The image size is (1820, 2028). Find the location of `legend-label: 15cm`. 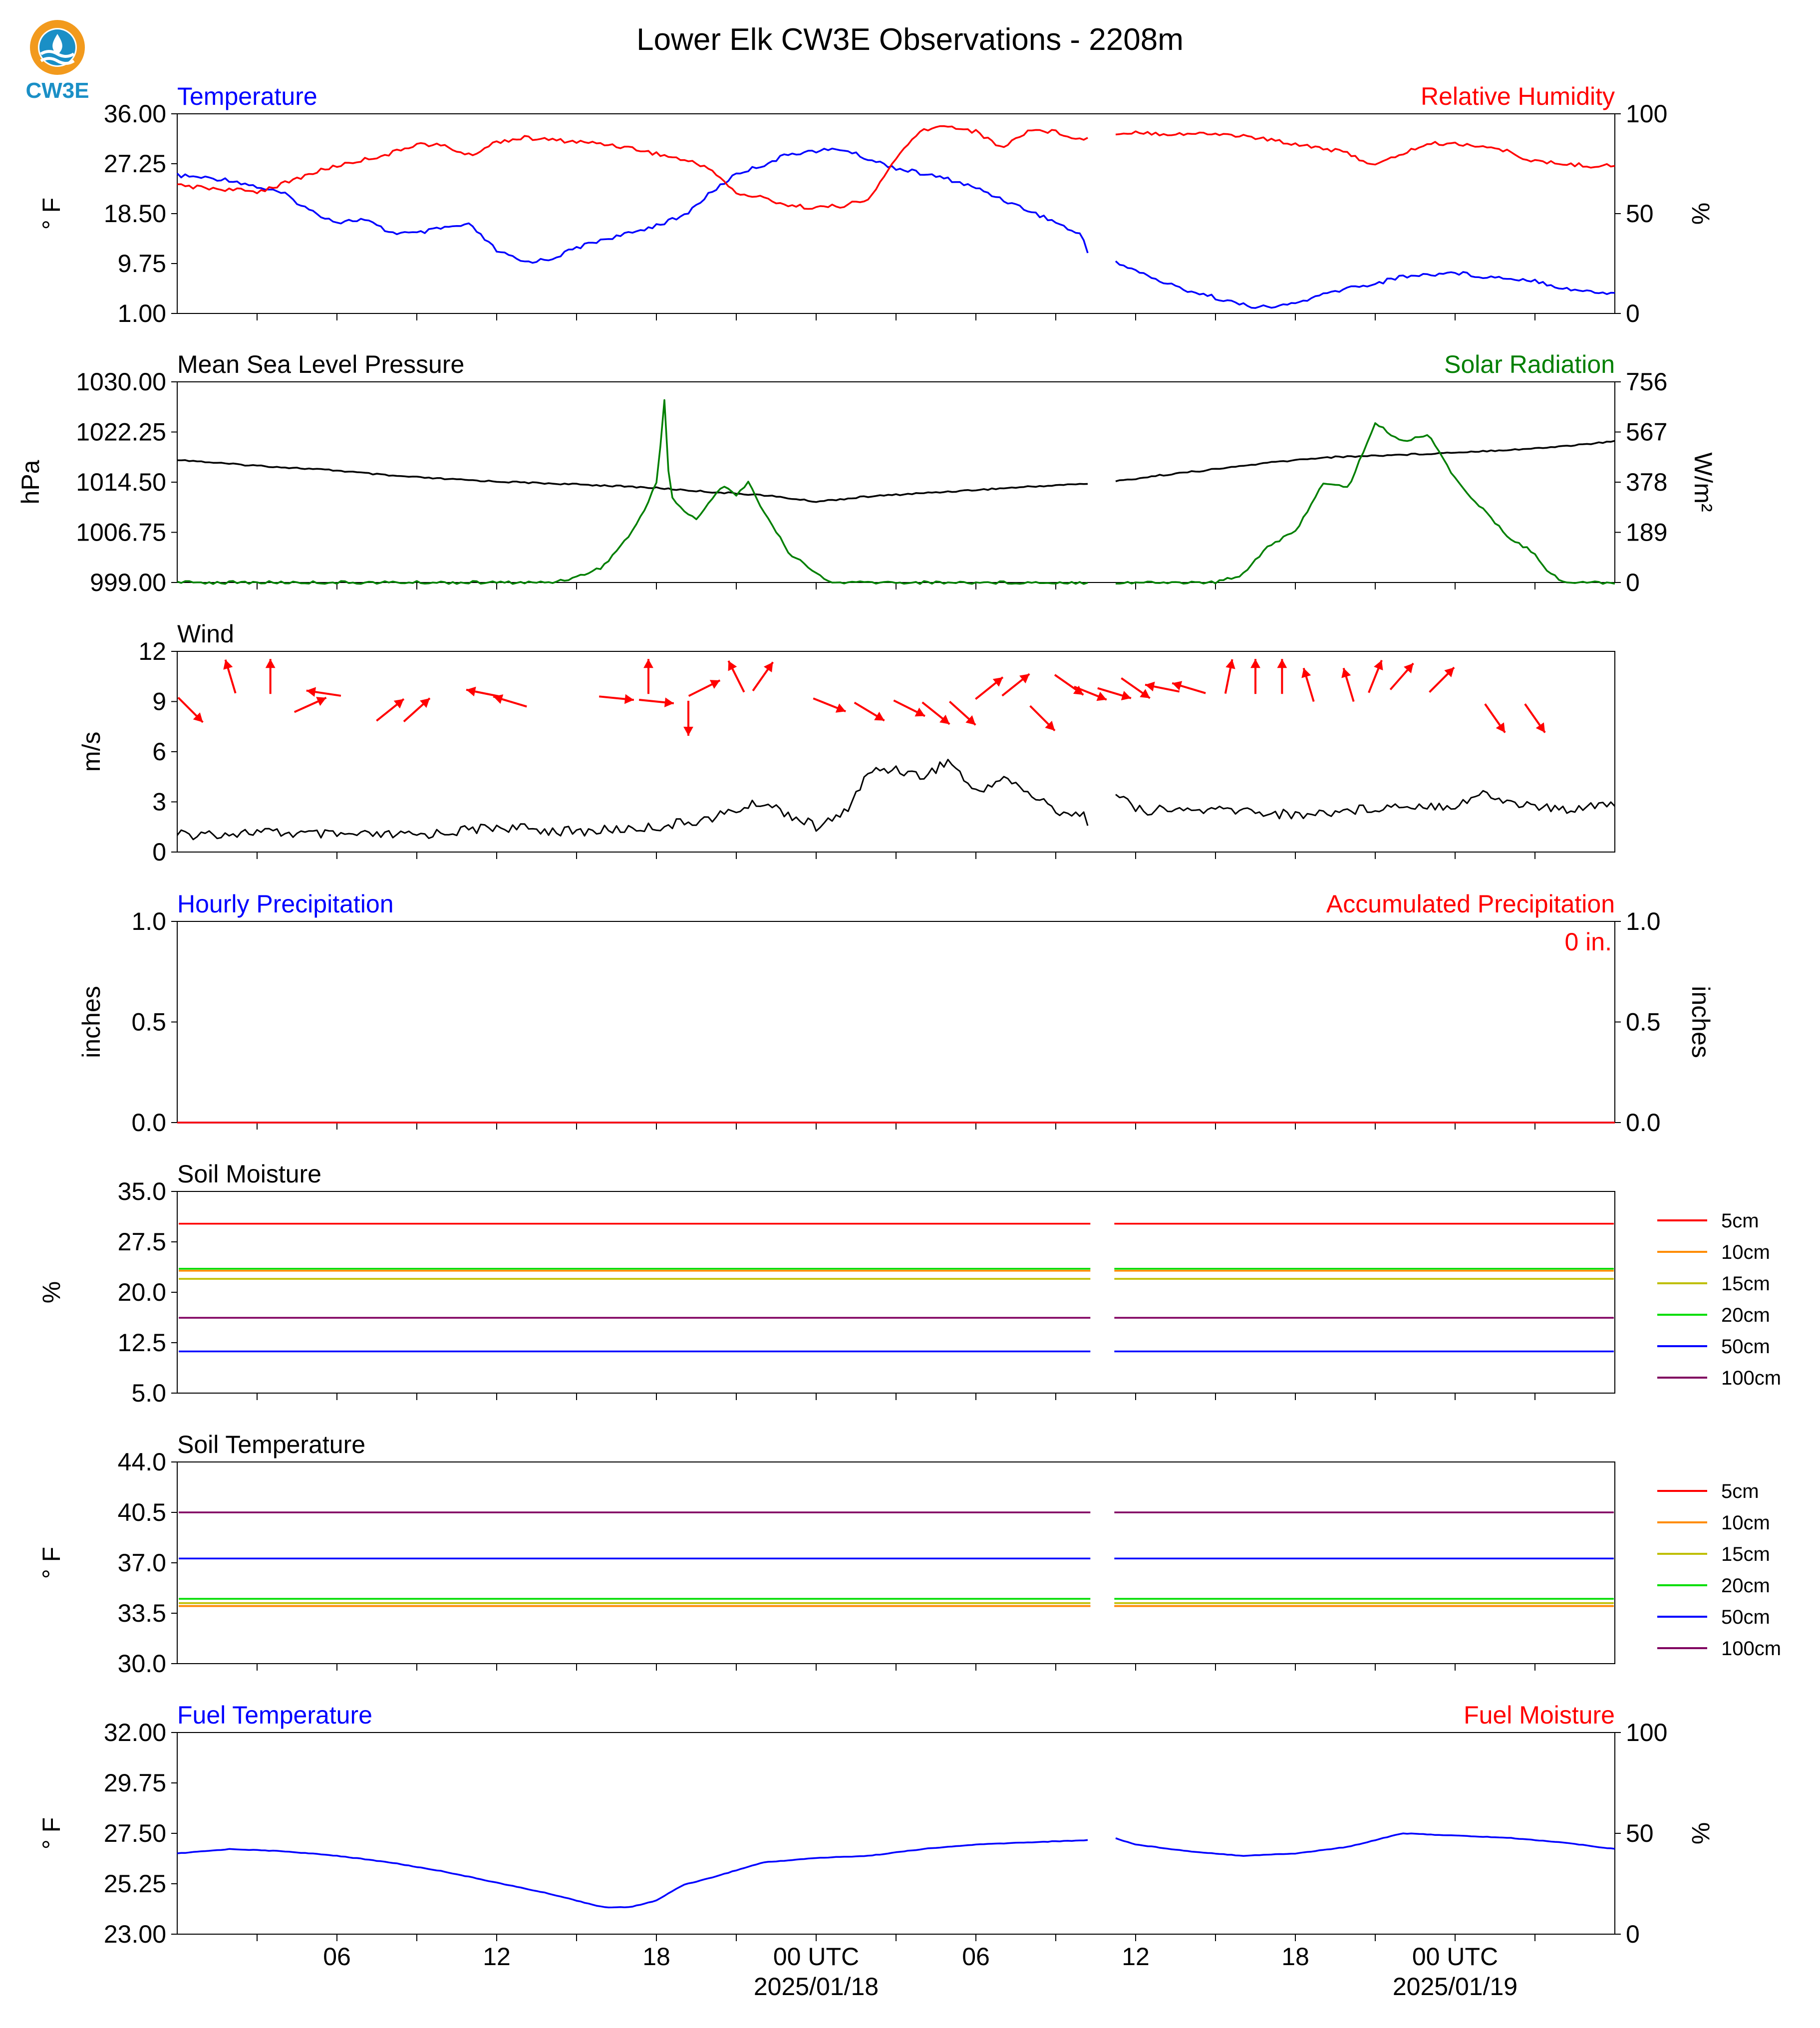

legend-label: 15cm is located at coordinates (1745, 1284).